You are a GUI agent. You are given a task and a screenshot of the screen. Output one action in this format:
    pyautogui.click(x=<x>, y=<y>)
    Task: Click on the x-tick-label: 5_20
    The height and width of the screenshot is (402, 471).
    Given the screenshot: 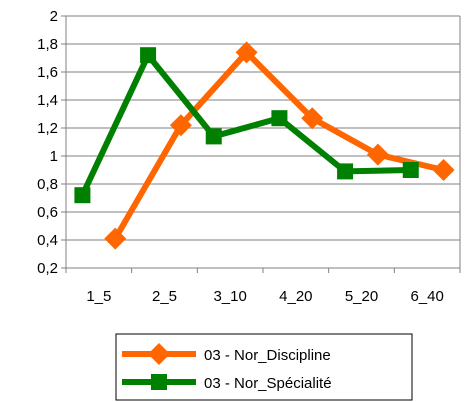 What is the action you would take?
    pyautogui.click(x=361, y=296)
    